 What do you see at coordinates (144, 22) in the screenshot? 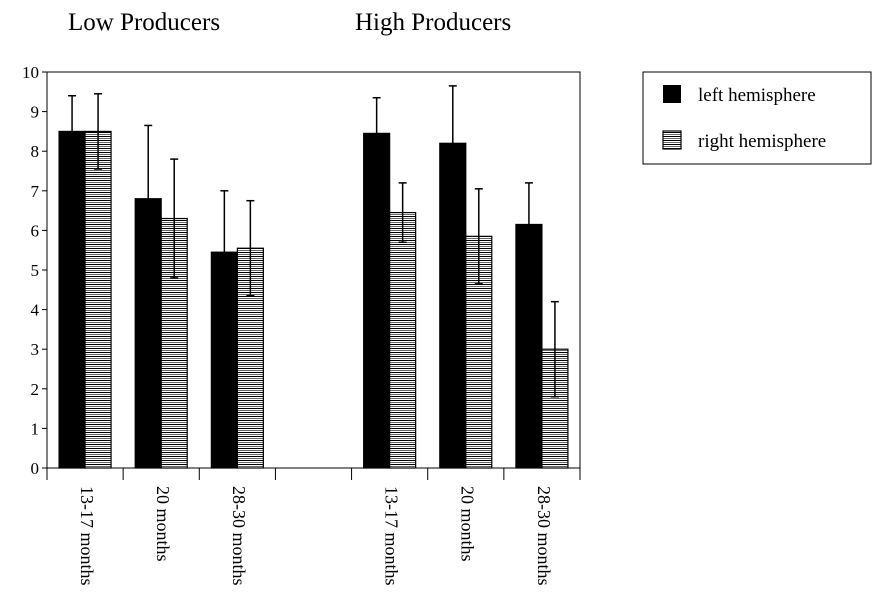
I see `group-title-low: Low Producers` at bounding box center [144, 22].